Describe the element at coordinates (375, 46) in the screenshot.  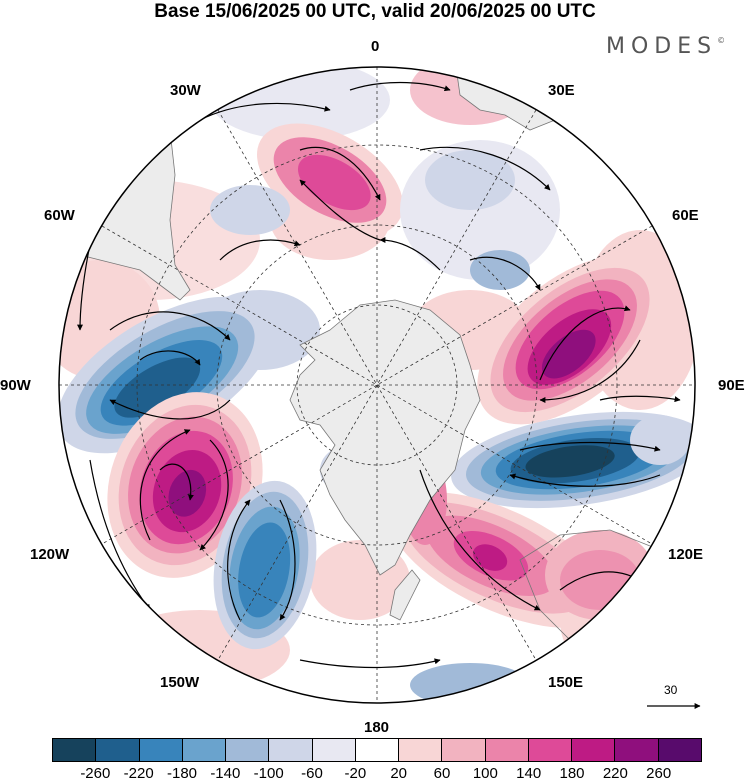
I see `lon-label-0: 0` at that location.